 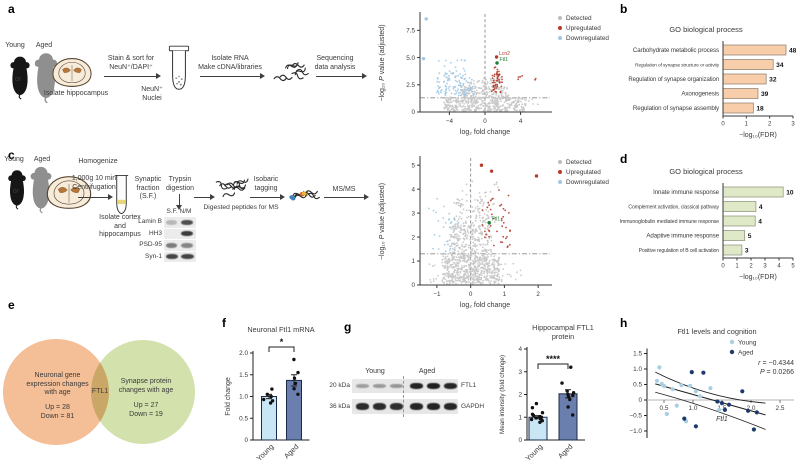 What do you see at coordinates (624, 323) in the screenshot?
I see `panel-h-label: h` at bounding box center [624, 323].